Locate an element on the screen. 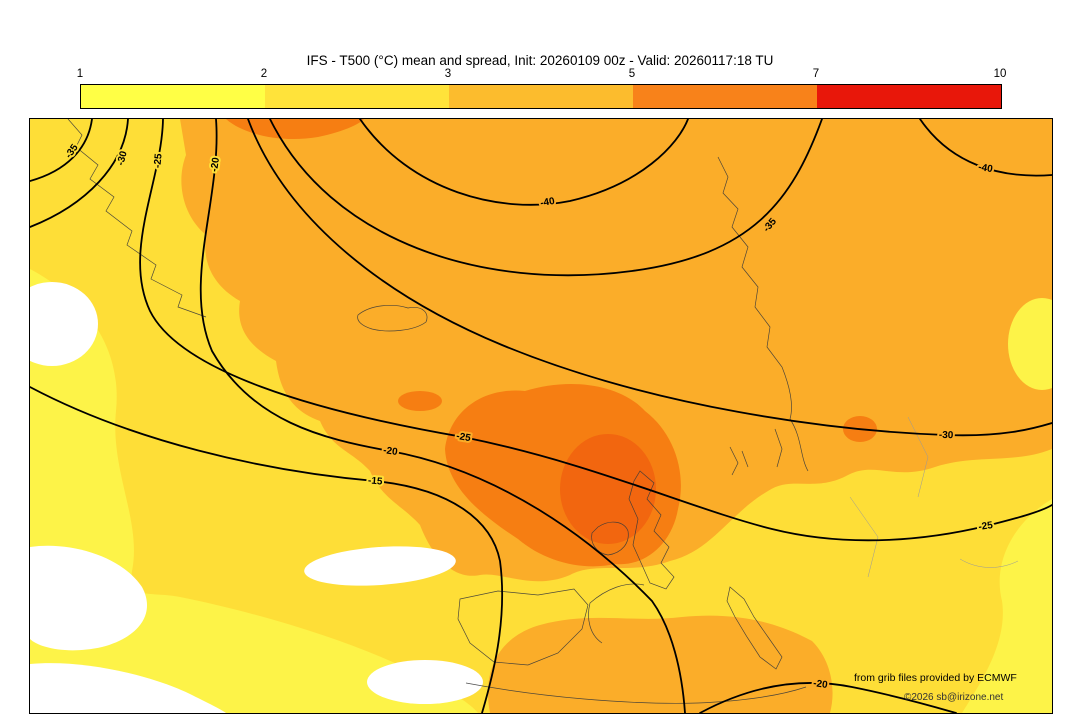  contour-line-minus40-north is located at coordinates (524, 162).